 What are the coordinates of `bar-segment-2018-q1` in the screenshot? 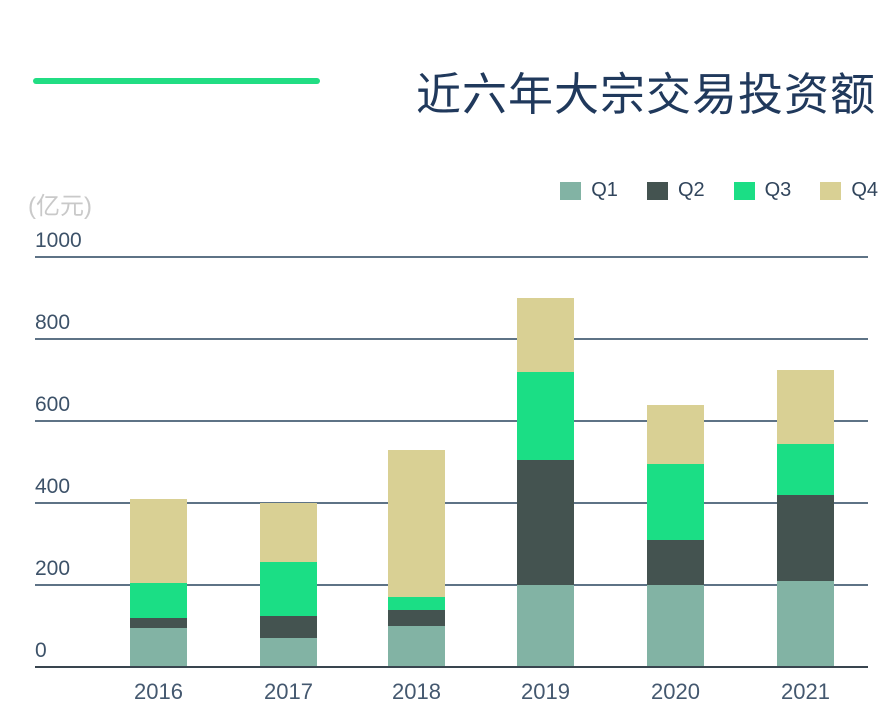 It's located at (416, 646).